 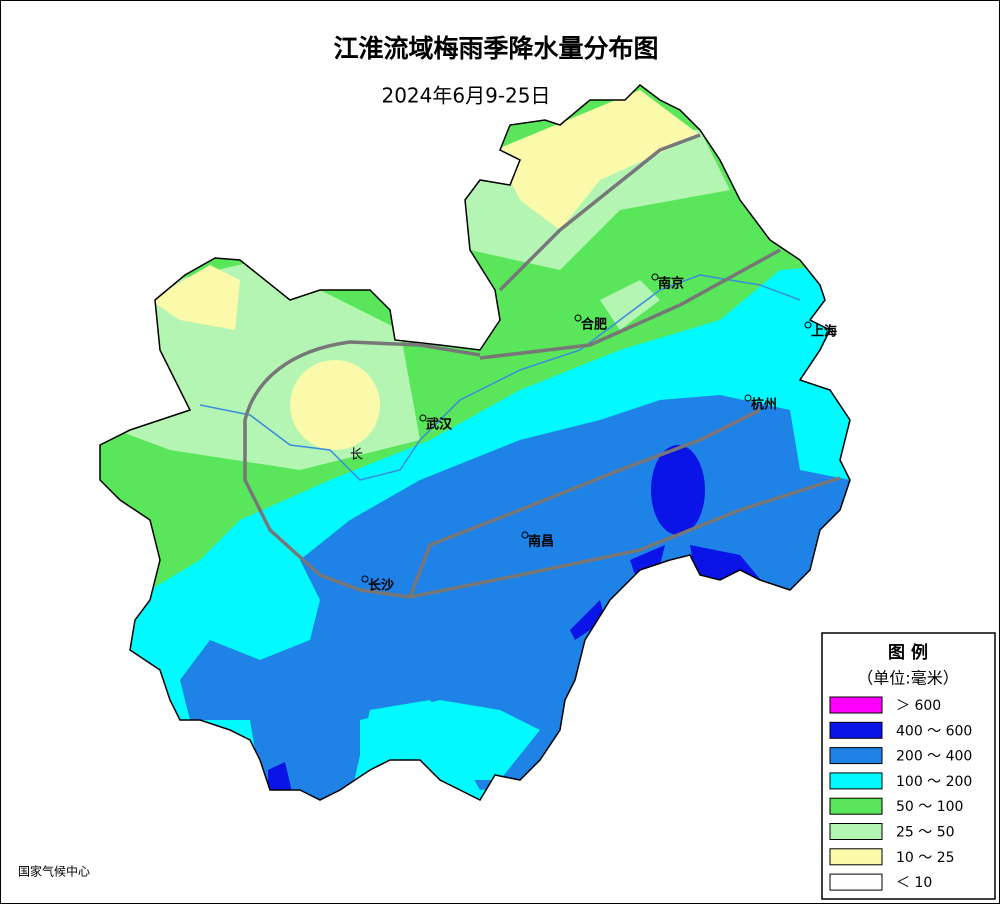 I want to click on legend-label: 25 ～ 50, so click(x=925, y=833).